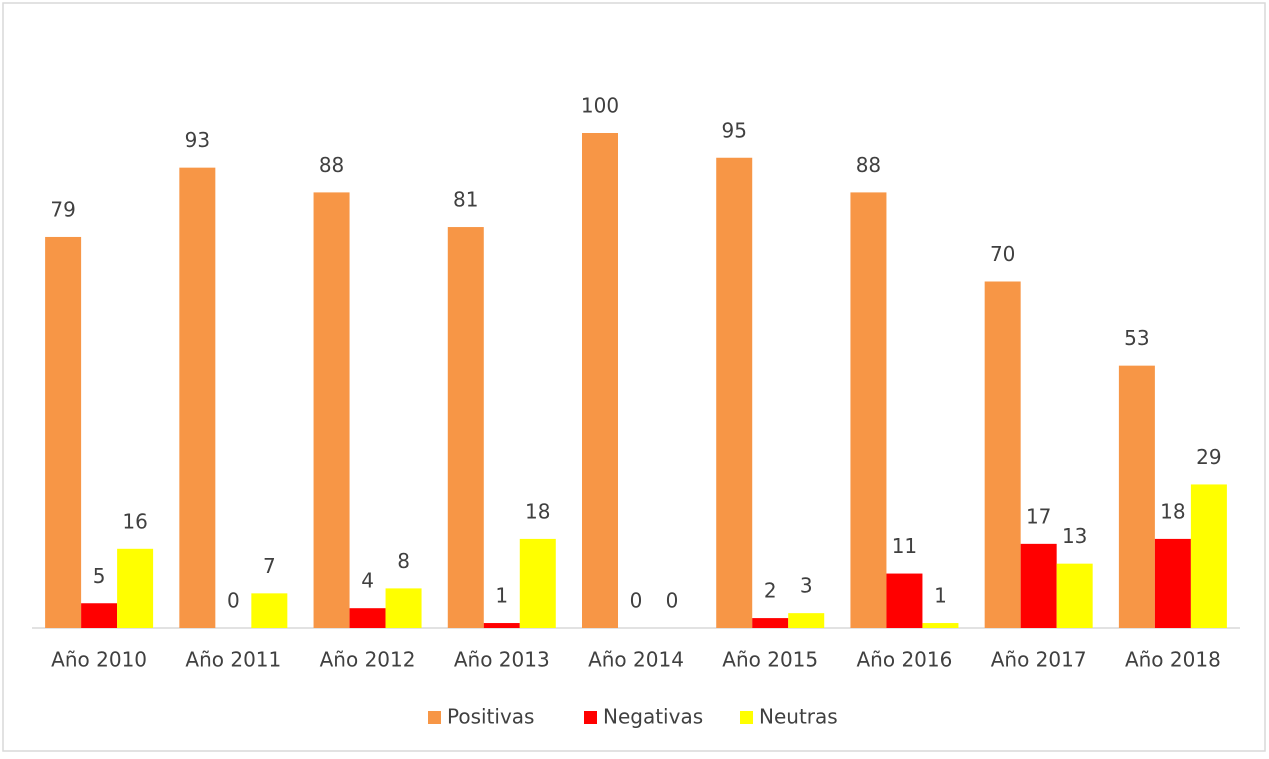 The height and width of the screenshot is (759, 1269). What do you see at coordinates (269, 566) in the screenshot?
I see `data-label: 7` at bounding box center [269, 566].